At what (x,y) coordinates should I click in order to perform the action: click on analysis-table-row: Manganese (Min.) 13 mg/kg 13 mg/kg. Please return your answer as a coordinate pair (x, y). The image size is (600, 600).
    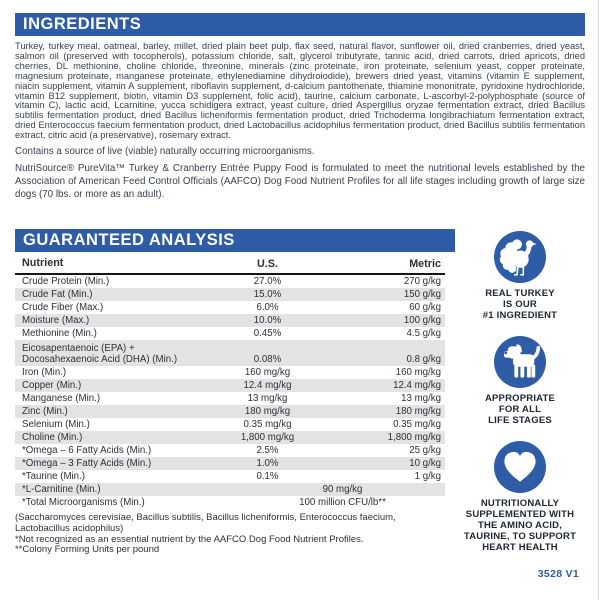
    Looking at the image, I should click on (230, 398).